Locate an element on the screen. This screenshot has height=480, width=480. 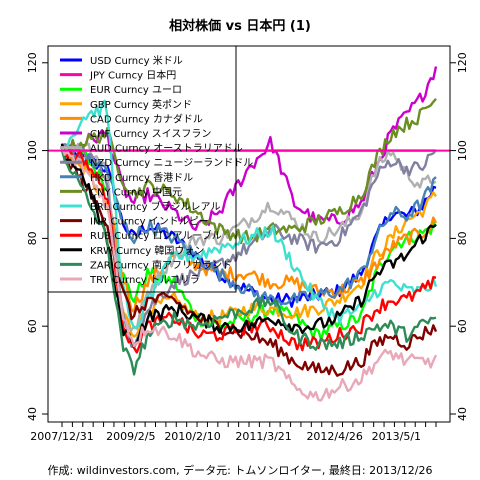
legend-label-3: GBP Curncy 英ポンド is located at coordinates (141, 104).